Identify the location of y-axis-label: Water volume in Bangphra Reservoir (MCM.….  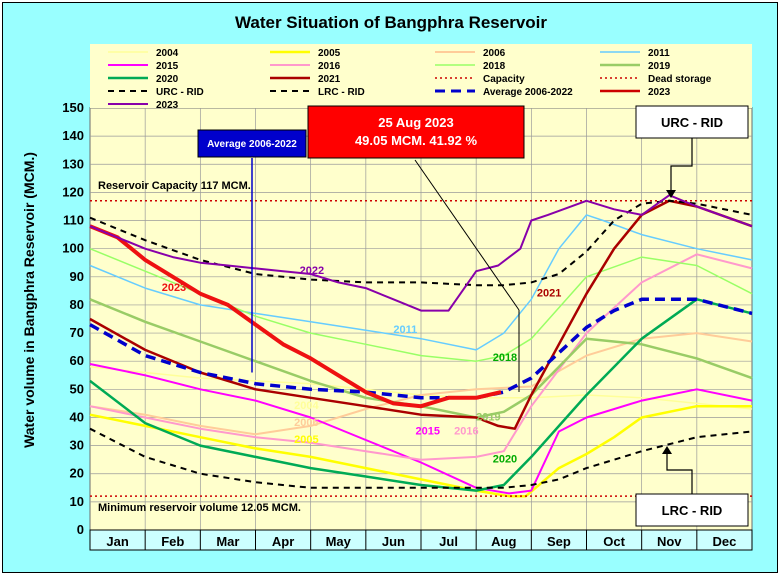
(29, 300).